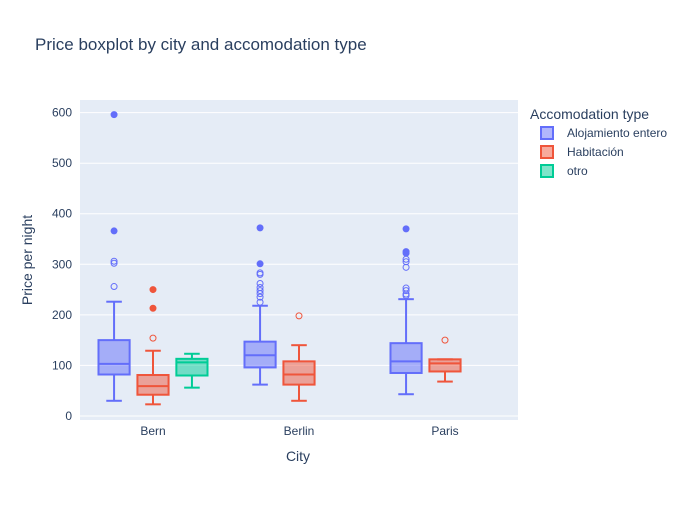 This screenshot has width=700, height=505. Describe the element at coordinates (298, 456) in the screenshot. I see `x-axis-label: City` at that location.